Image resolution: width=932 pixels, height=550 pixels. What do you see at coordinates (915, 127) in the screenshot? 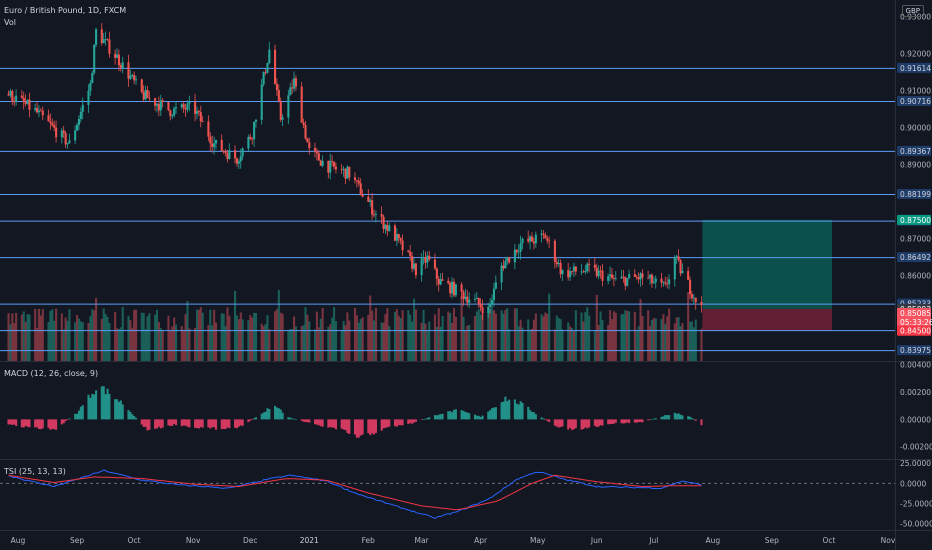
I see `price-tick: 0.90000` at bounding box center [915, 127].